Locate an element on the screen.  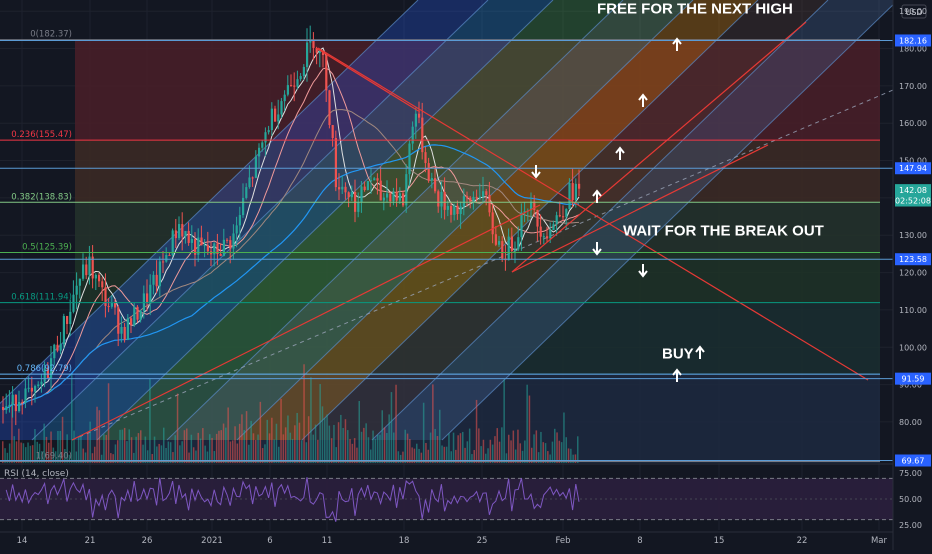
price-tick: 150.00 is located at coordinates (913, 161).